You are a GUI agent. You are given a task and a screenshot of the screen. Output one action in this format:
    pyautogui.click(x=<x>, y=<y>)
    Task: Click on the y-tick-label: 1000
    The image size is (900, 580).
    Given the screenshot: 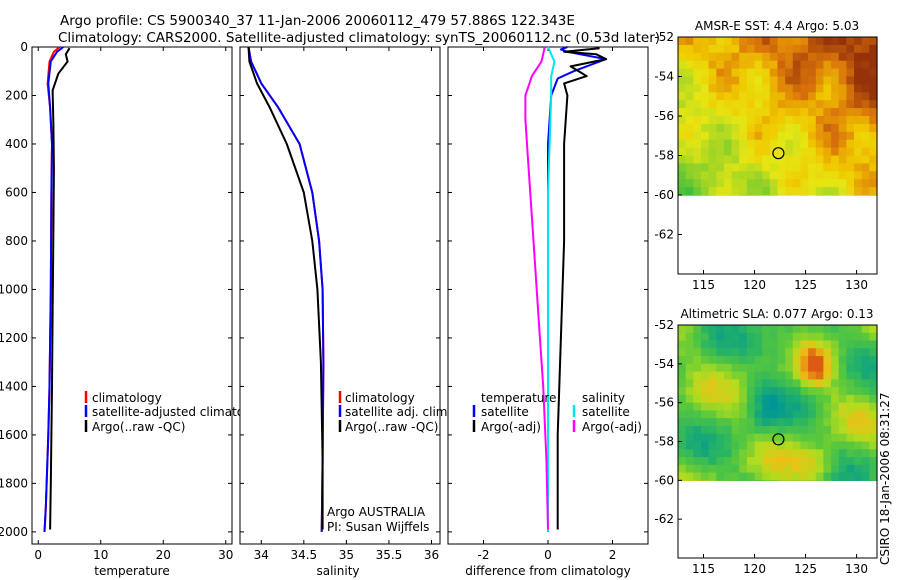 What is the action you would take?
    pyautogui.click(x=14, y=289)
    